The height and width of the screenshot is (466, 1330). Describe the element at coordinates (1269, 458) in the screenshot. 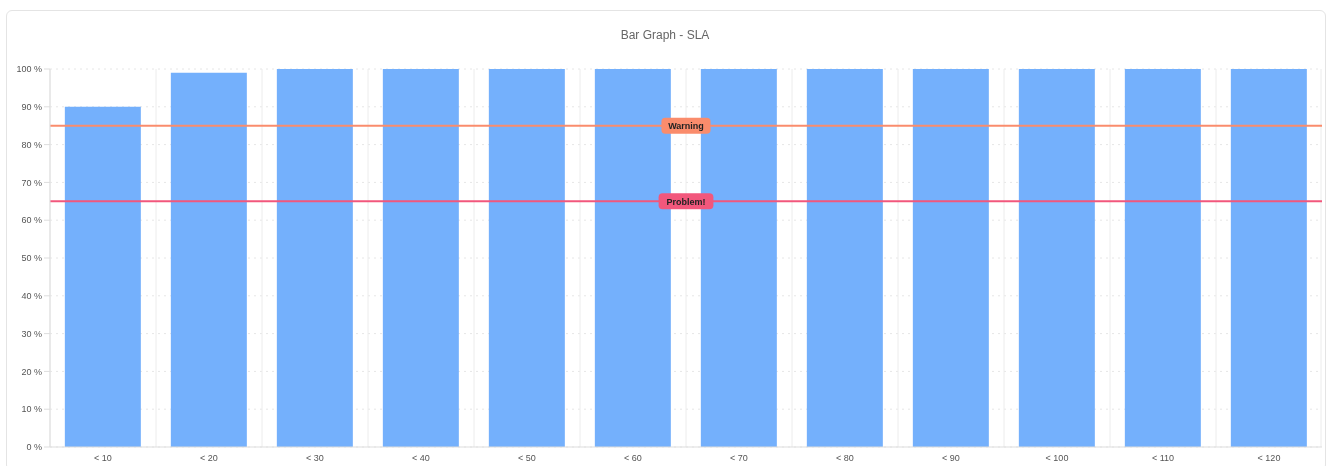

I see `x-tick-label: < 120` at that location.